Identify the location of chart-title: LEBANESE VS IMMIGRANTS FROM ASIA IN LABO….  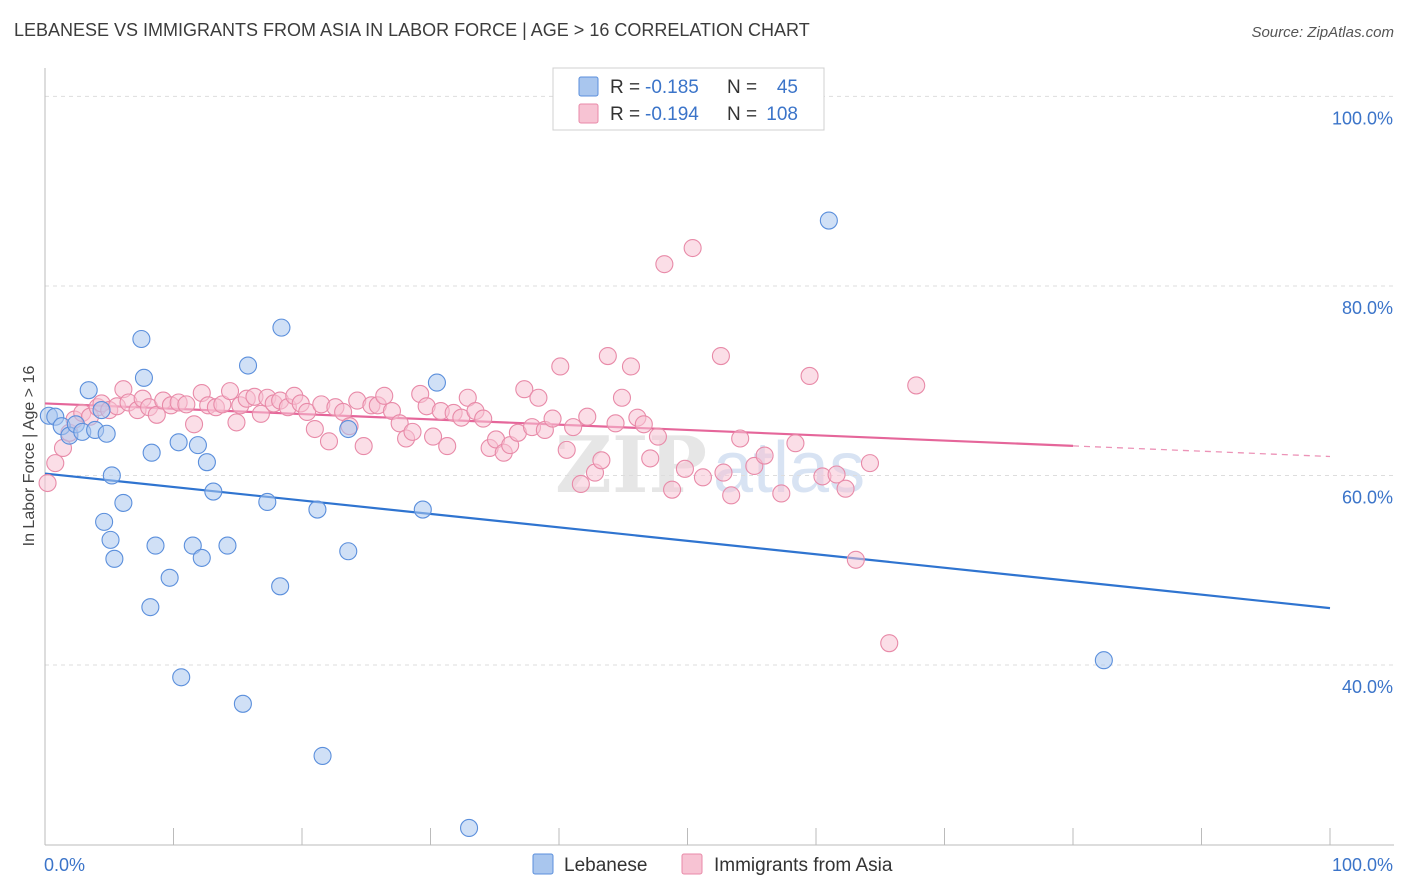
(412, 30).